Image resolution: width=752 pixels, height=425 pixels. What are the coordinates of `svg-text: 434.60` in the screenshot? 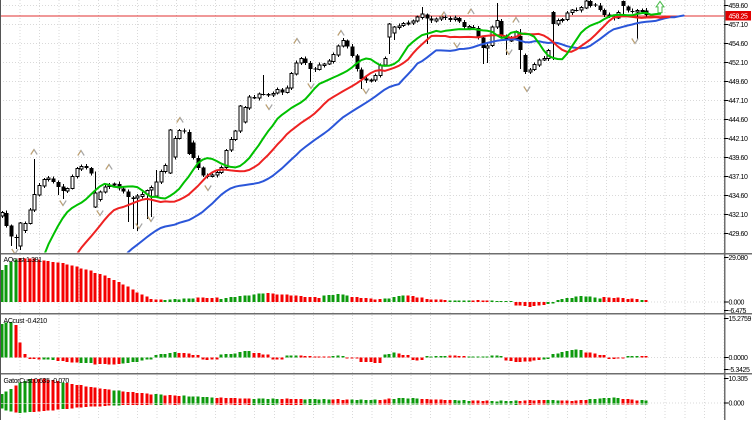 It's located at (739, 196).